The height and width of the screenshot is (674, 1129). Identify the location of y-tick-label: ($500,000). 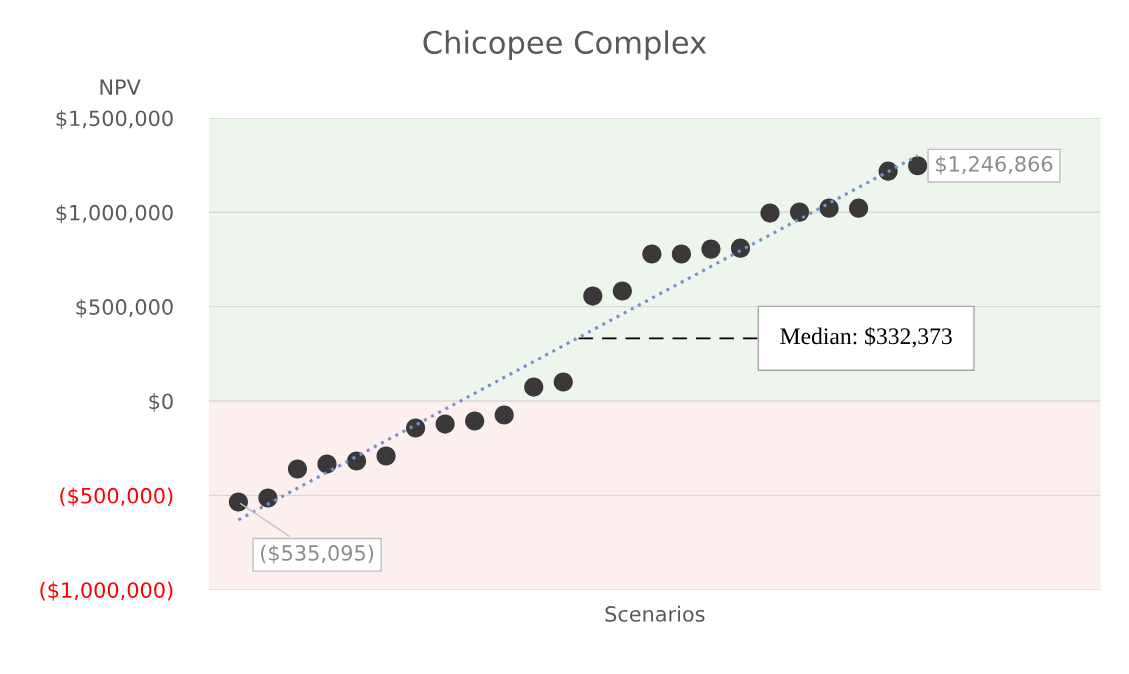
(116, 497).